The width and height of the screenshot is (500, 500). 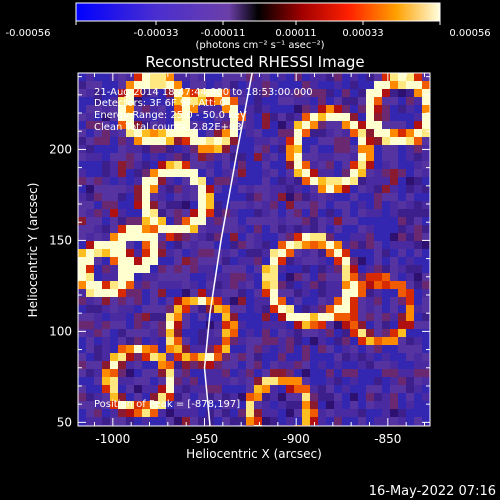 I want to click on x-tick-label: -850, so click(x=387, y=439).